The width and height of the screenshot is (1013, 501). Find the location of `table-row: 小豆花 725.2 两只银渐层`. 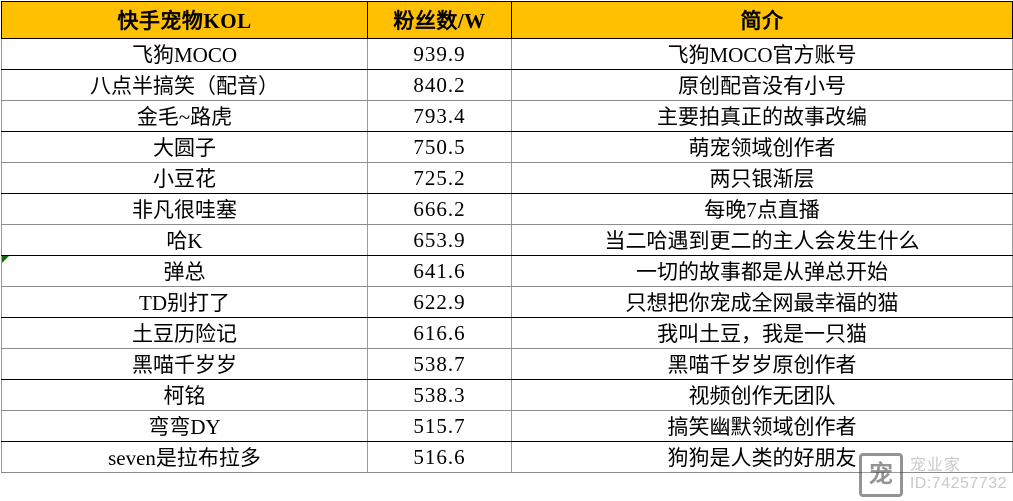

table-row: 小豆花 725.2 两只银渐层 is located at coordinates (507, 178).